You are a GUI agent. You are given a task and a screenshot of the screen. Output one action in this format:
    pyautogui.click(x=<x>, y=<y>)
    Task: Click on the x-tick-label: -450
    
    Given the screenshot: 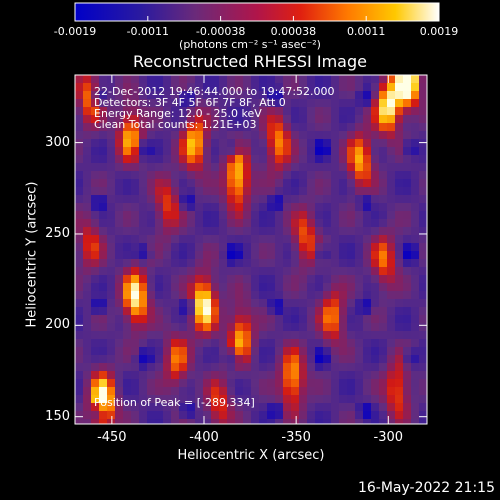 What is the action you would take?
    pyautogui.click(x=112, y=437)
    